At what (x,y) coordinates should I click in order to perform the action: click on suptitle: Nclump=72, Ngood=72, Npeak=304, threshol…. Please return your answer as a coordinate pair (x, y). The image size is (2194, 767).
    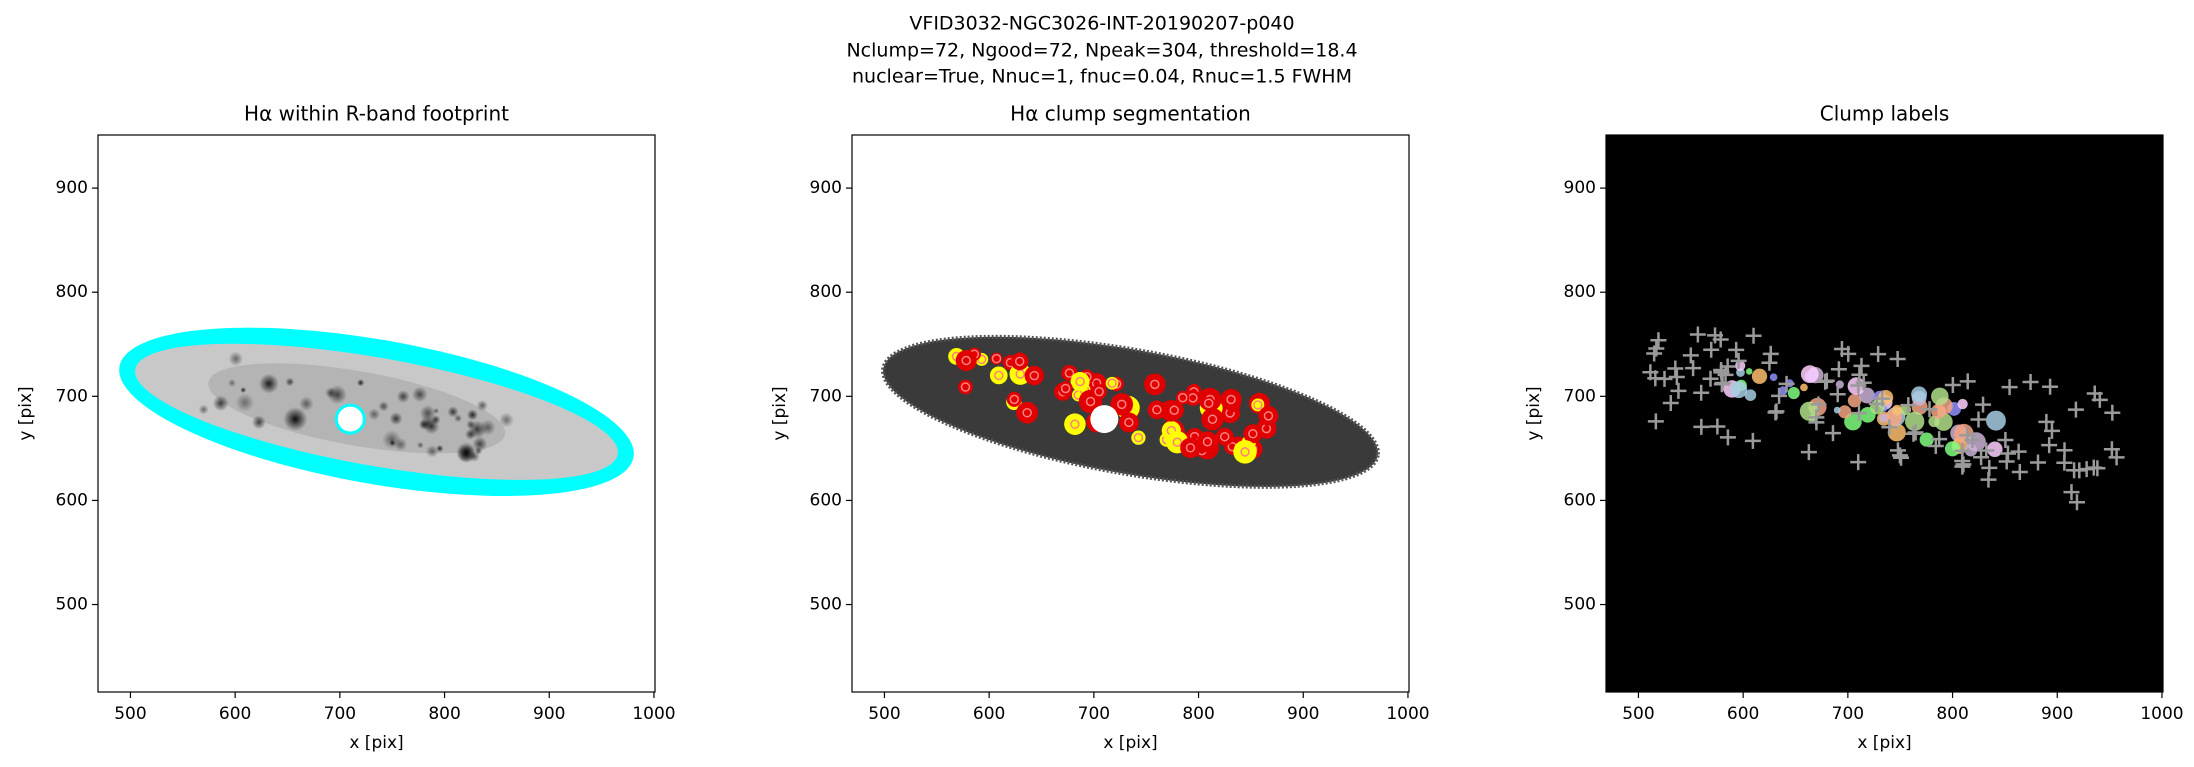
    Looking at the image, I should click on (1101, 51).